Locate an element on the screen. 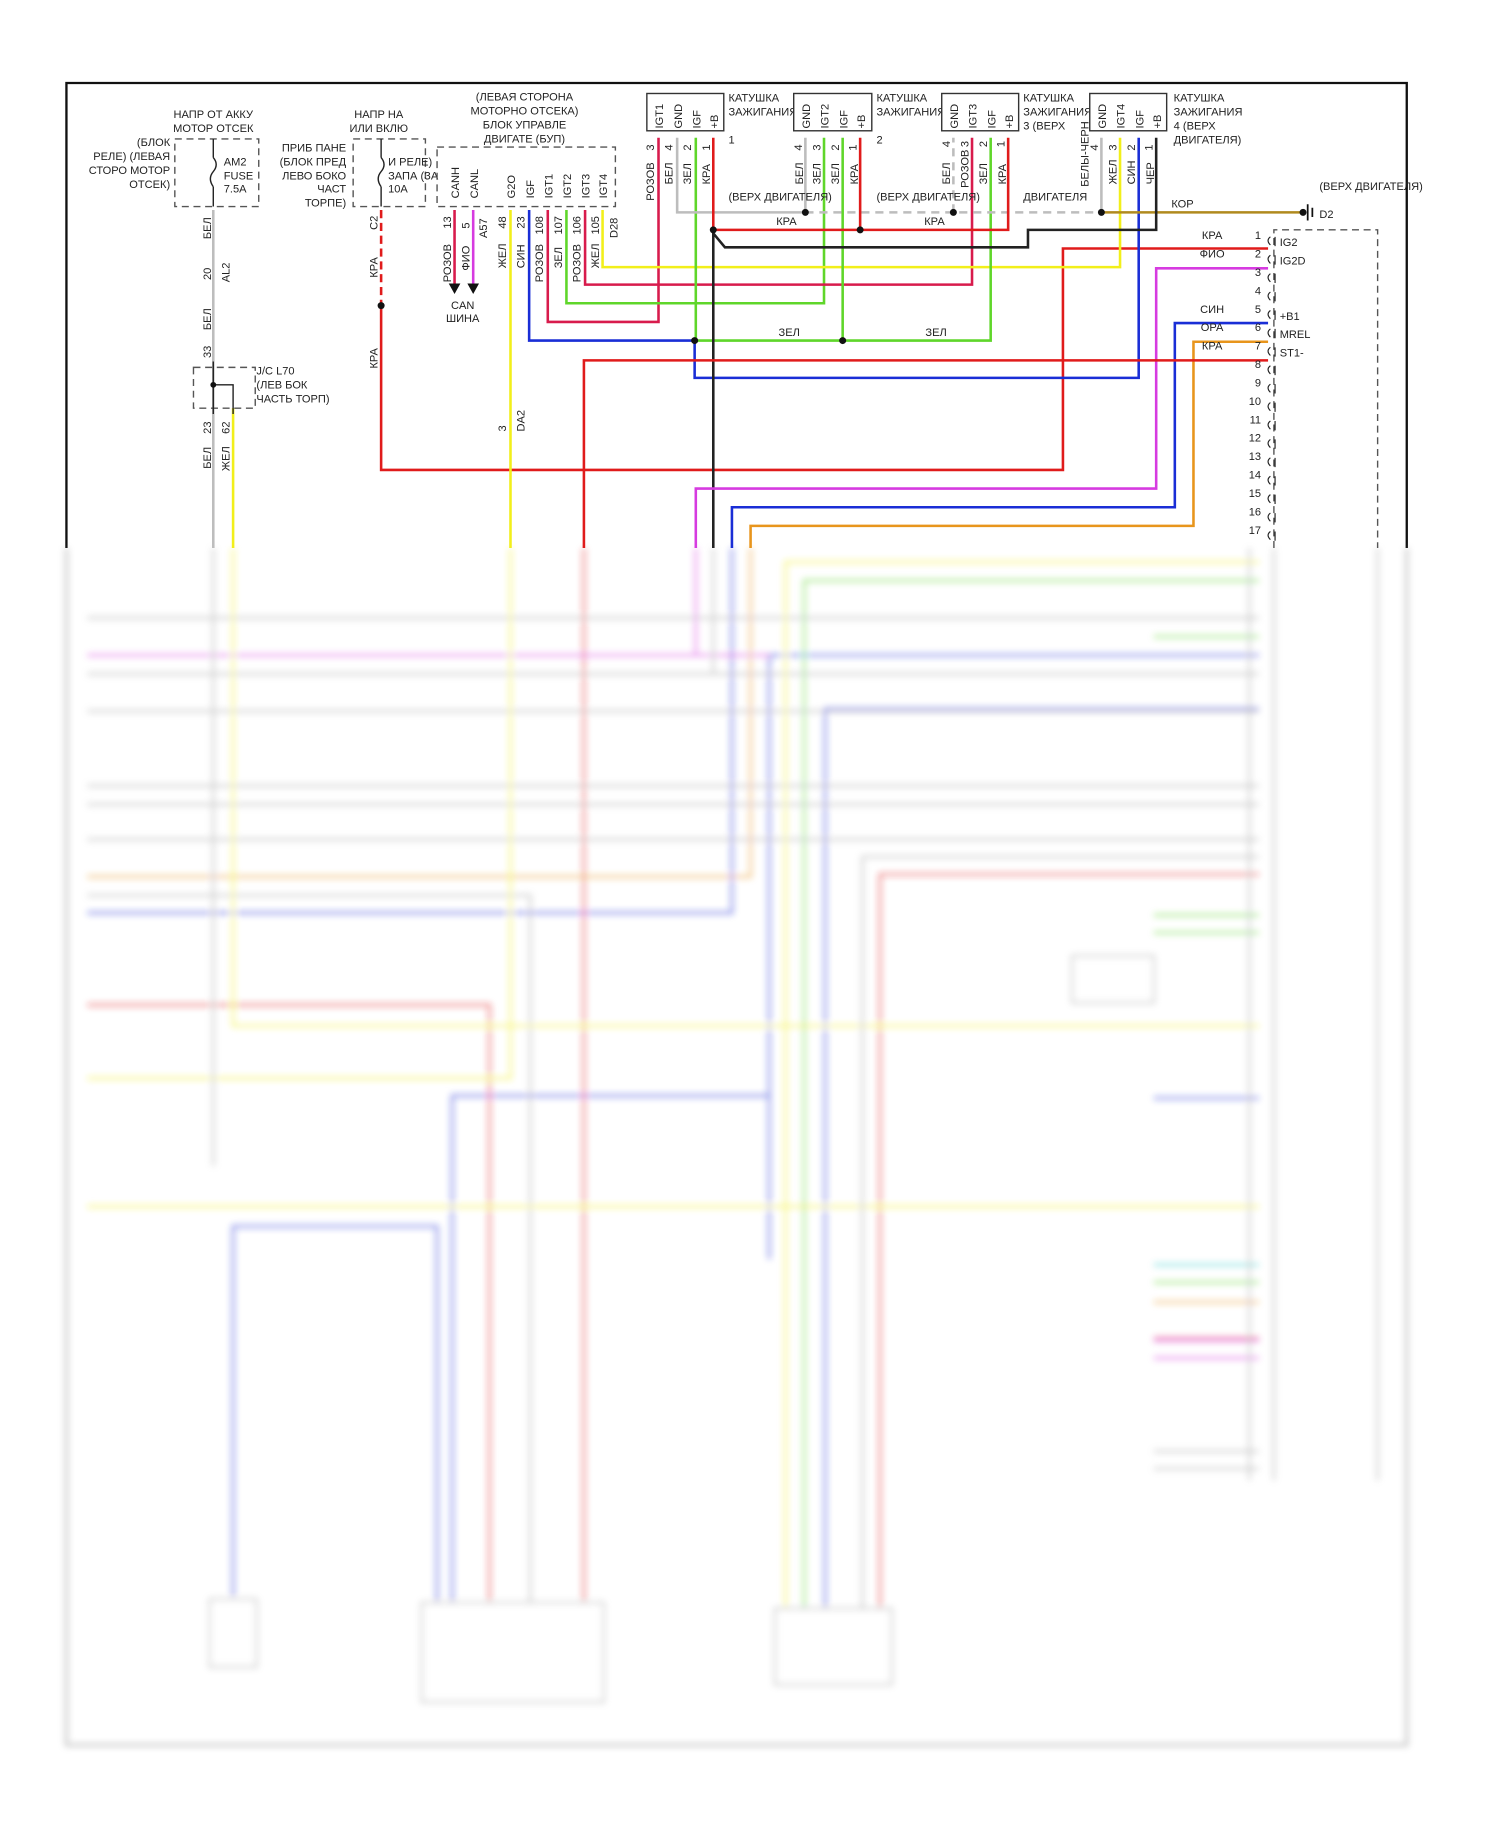 The width and height of the screenshot is (1500, 1828). connector-pin-number: 9 is located at coordinates (1258, 383).